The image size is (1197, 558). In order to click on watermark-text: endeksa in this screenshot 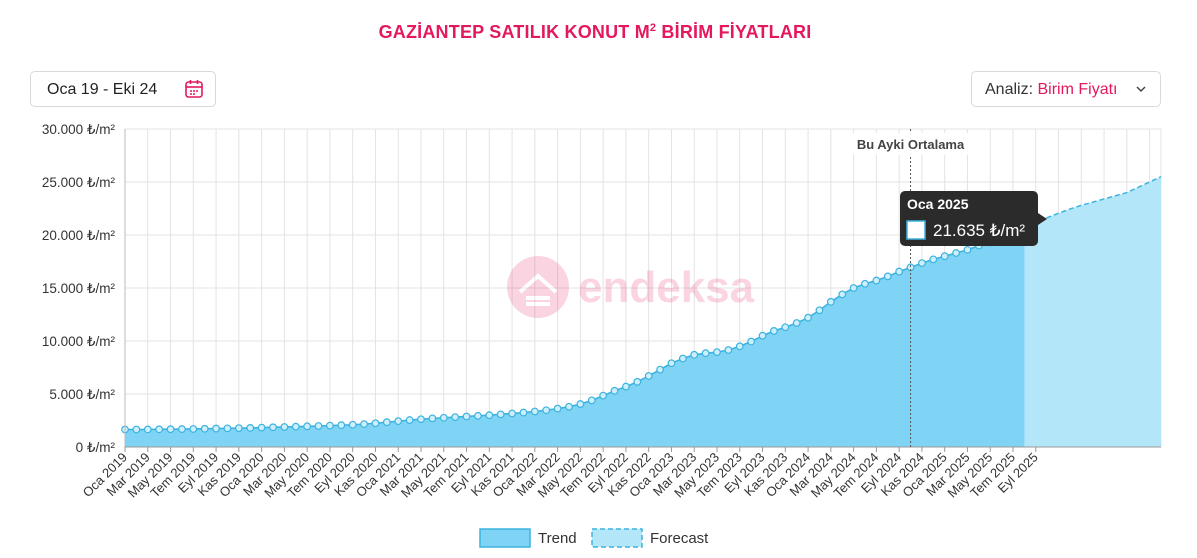, I will do `click(666, 287)`.